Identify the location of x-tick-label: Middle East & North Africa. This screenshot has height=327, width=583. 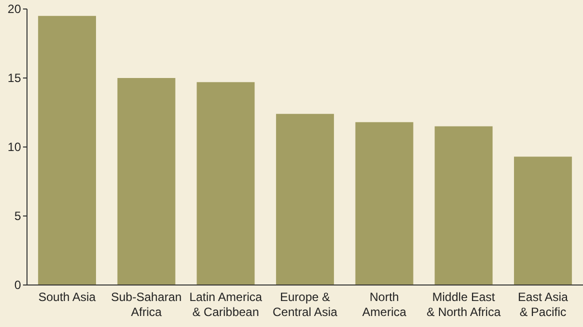
(463, 304).